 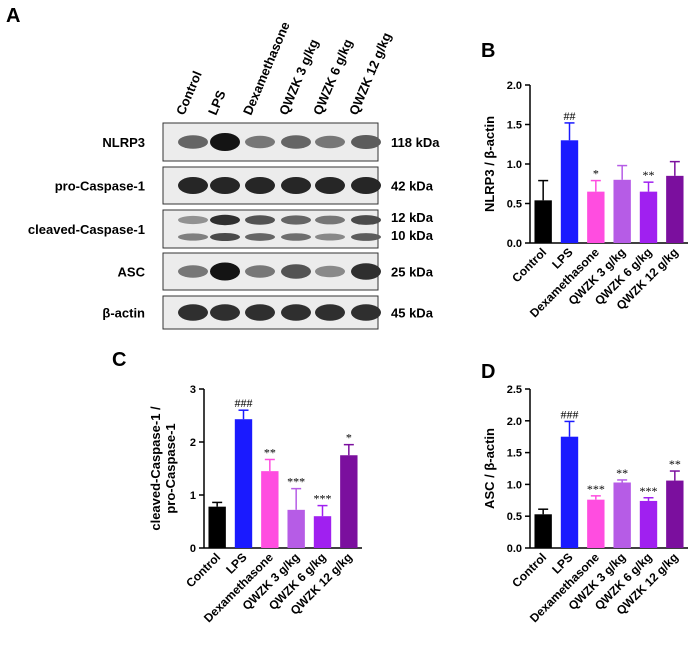 I want to click on significance-label-qwzk-12-g-kg: *, so click(x=349, y=438).